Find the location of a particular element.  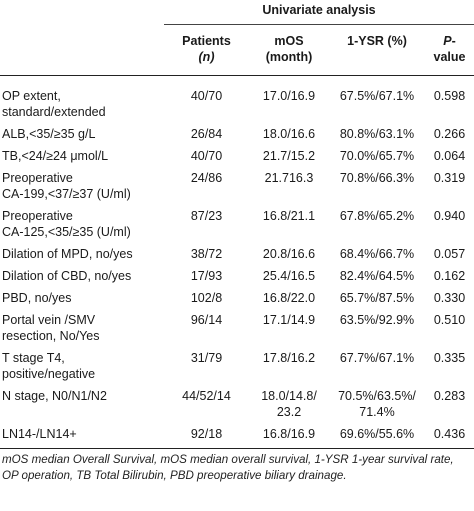

row-label-cell-line: Portal vein /SMV is located at coordinates (49, 320).